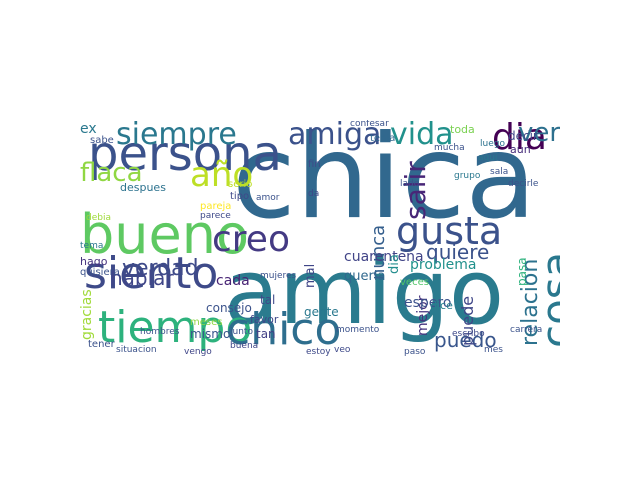 The image size is (640, 480). I want to click on cloud-word: ver, so click(539, 134).